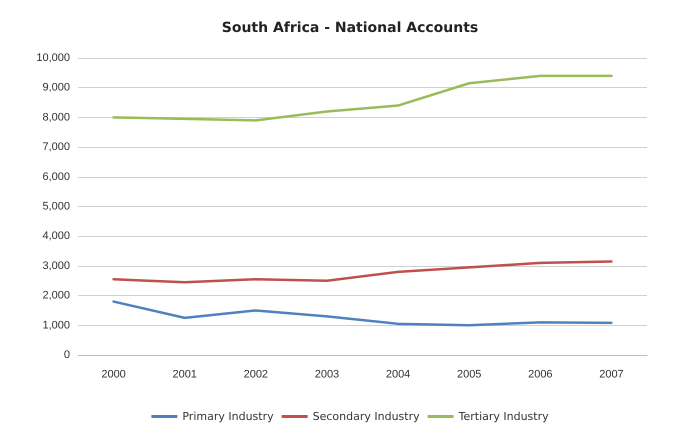 Image resolution: width=700 pixels, height=443 pixels. I want to click on y-tick-label: 0, so click(67, 355).